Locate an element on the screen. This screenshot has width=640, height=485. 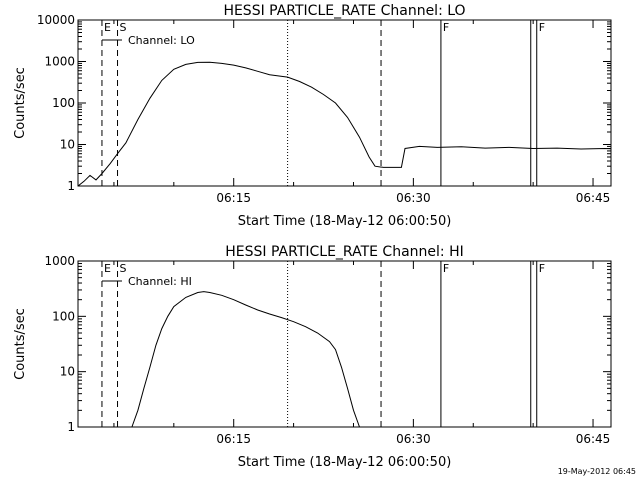
y-tick-label: 10000 is located at coordinates (56, 20).